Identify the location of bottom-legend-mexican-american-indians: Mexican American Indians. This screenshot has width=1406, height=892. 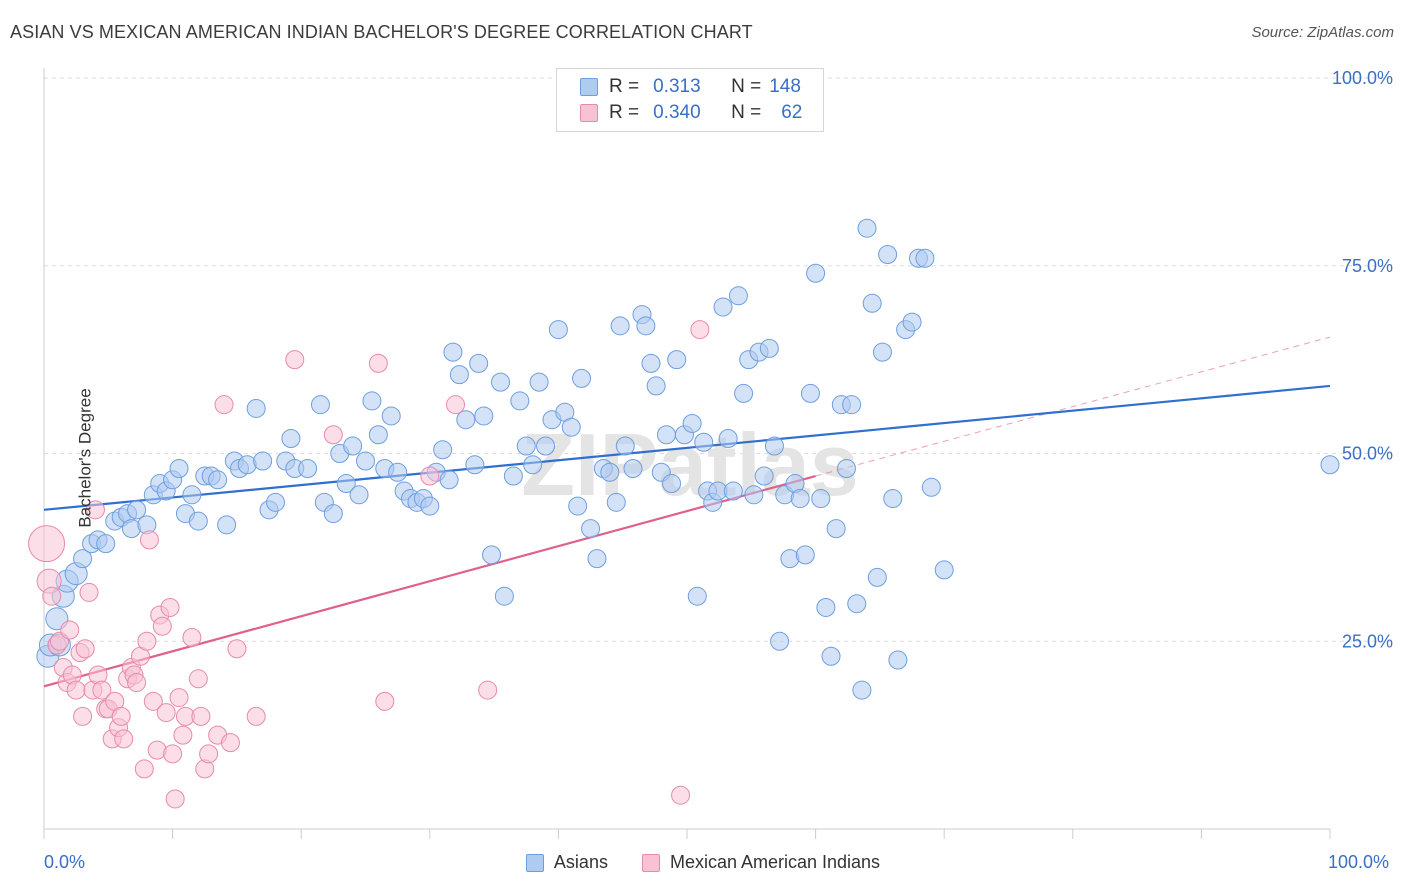
(760, 862).